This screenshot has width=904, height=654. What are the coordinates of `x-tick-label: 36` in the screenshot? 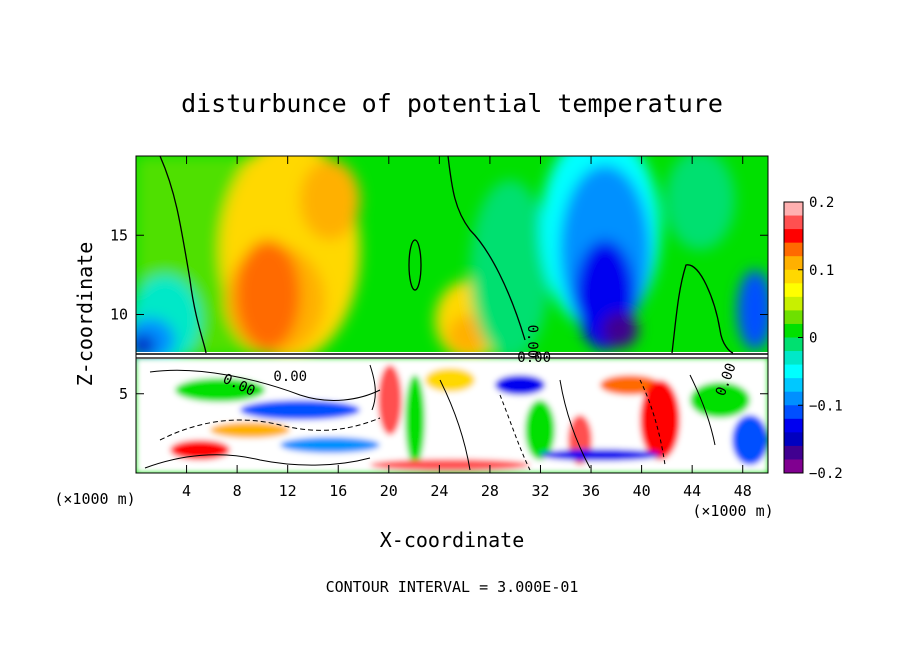 It's located at (591, 491).